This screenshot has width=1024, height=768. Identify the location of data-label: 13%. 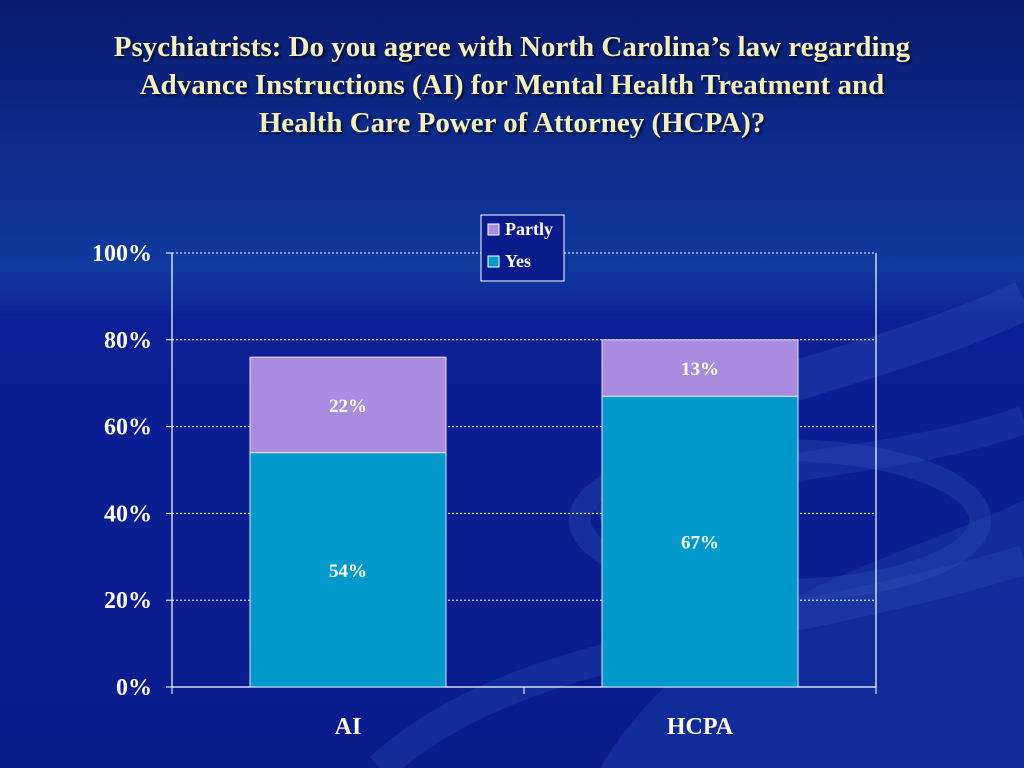
(700, 369).